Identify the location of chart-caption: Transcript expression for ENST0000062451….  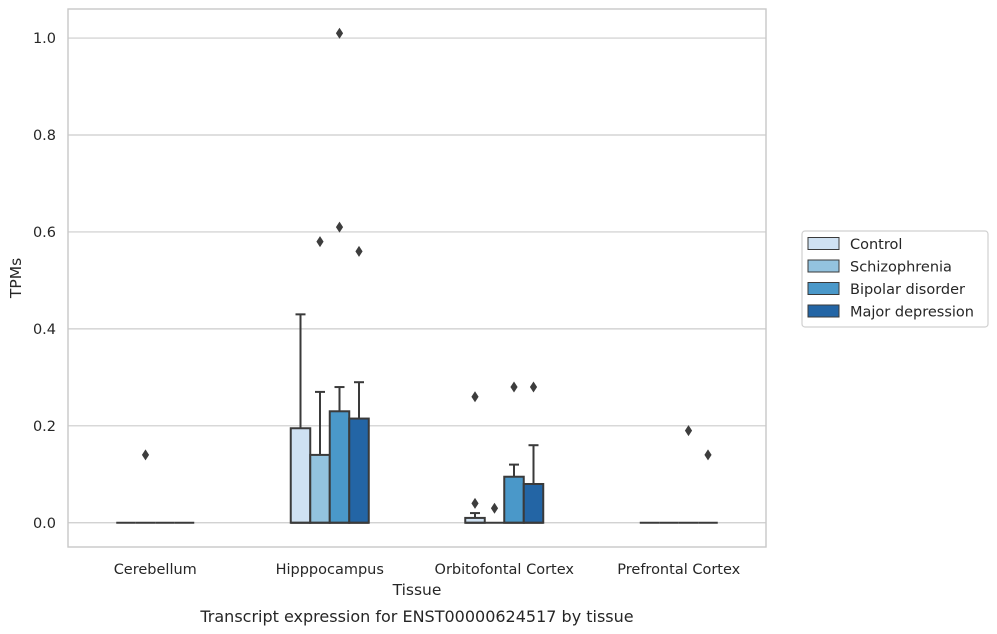
(416, 616).